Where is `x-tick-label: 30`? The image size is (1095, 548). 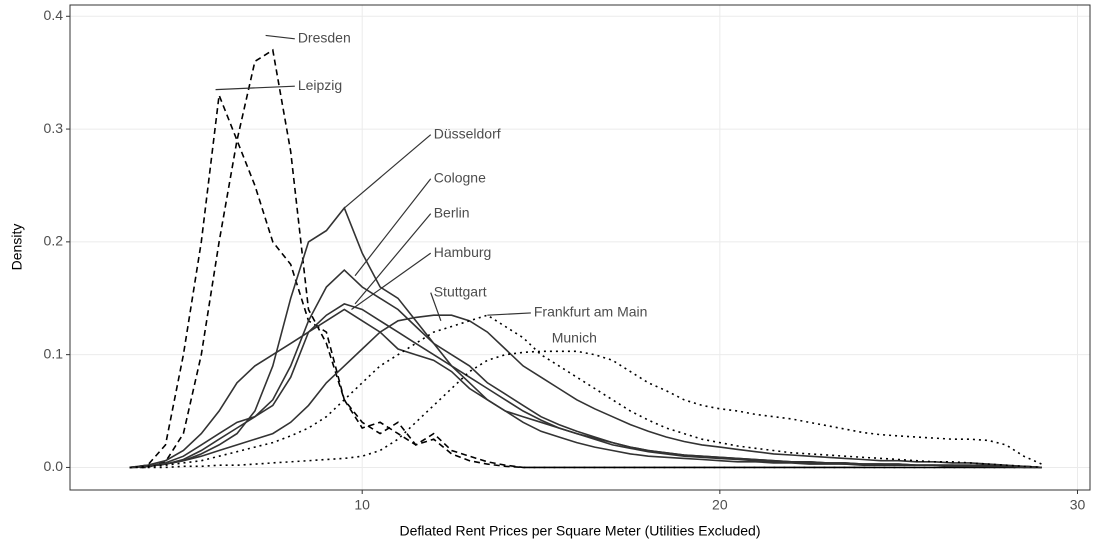
x-tick-label: 30 is located at coordinates (1078, 505).